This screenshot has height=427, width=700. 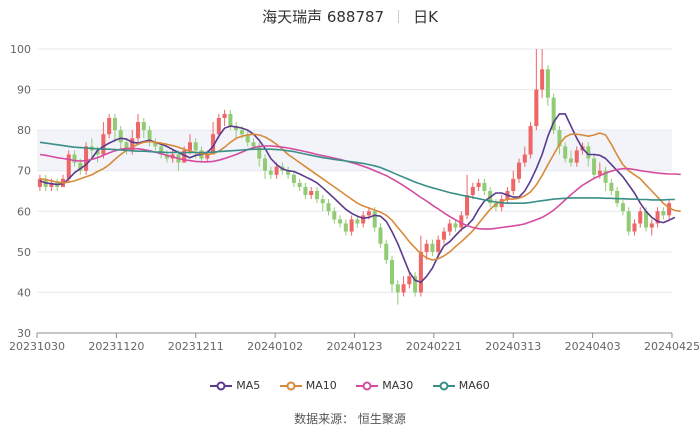 I want to click on y-tick-label: 100, so click(x=20, y=49).